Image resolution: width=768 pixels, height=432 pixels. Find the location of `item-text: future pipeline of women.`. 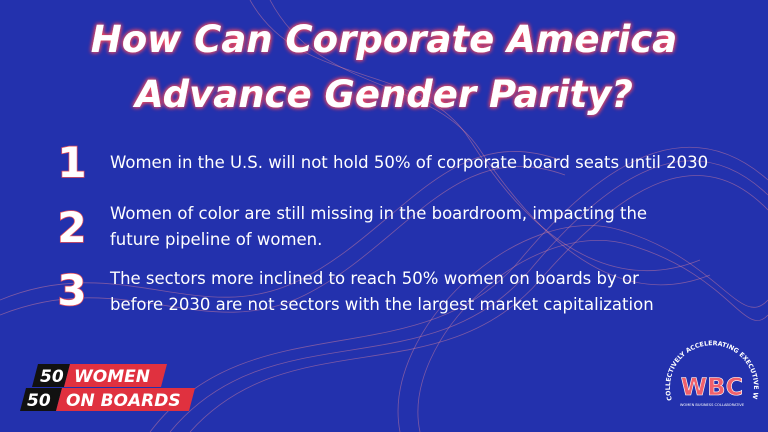

item-text: future pipeline of women. is located at coordinates (216, 239).